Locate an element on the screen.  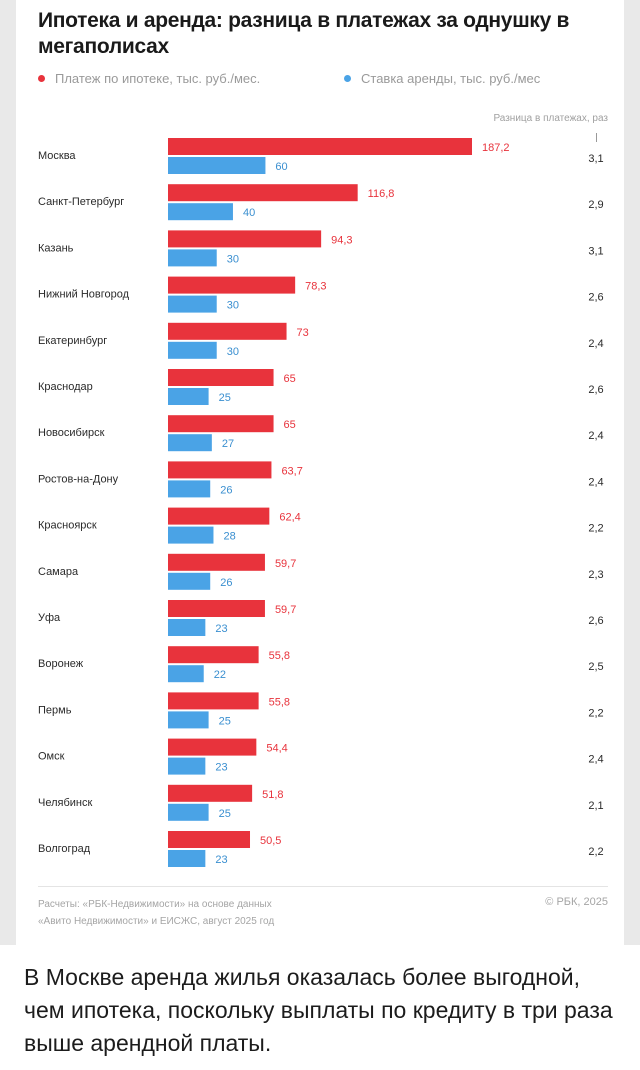
mortgage-value-label: 54,4 is located at coordinates (276, 749).